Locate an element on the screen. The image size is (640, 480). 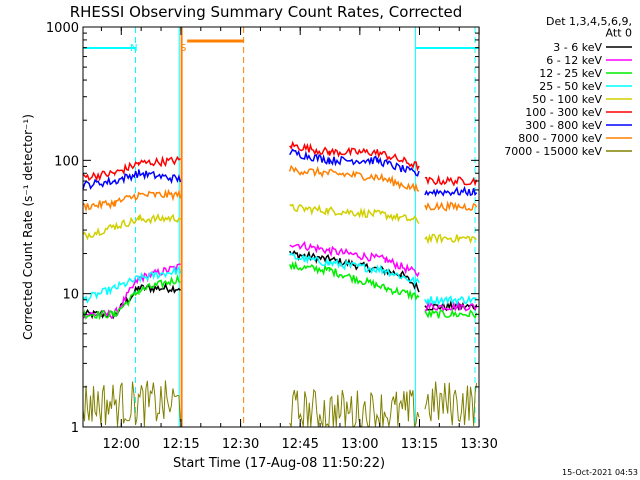
legend-header-line: Det 1,3,4,5,6,9, is located at coordinates (589, 21).